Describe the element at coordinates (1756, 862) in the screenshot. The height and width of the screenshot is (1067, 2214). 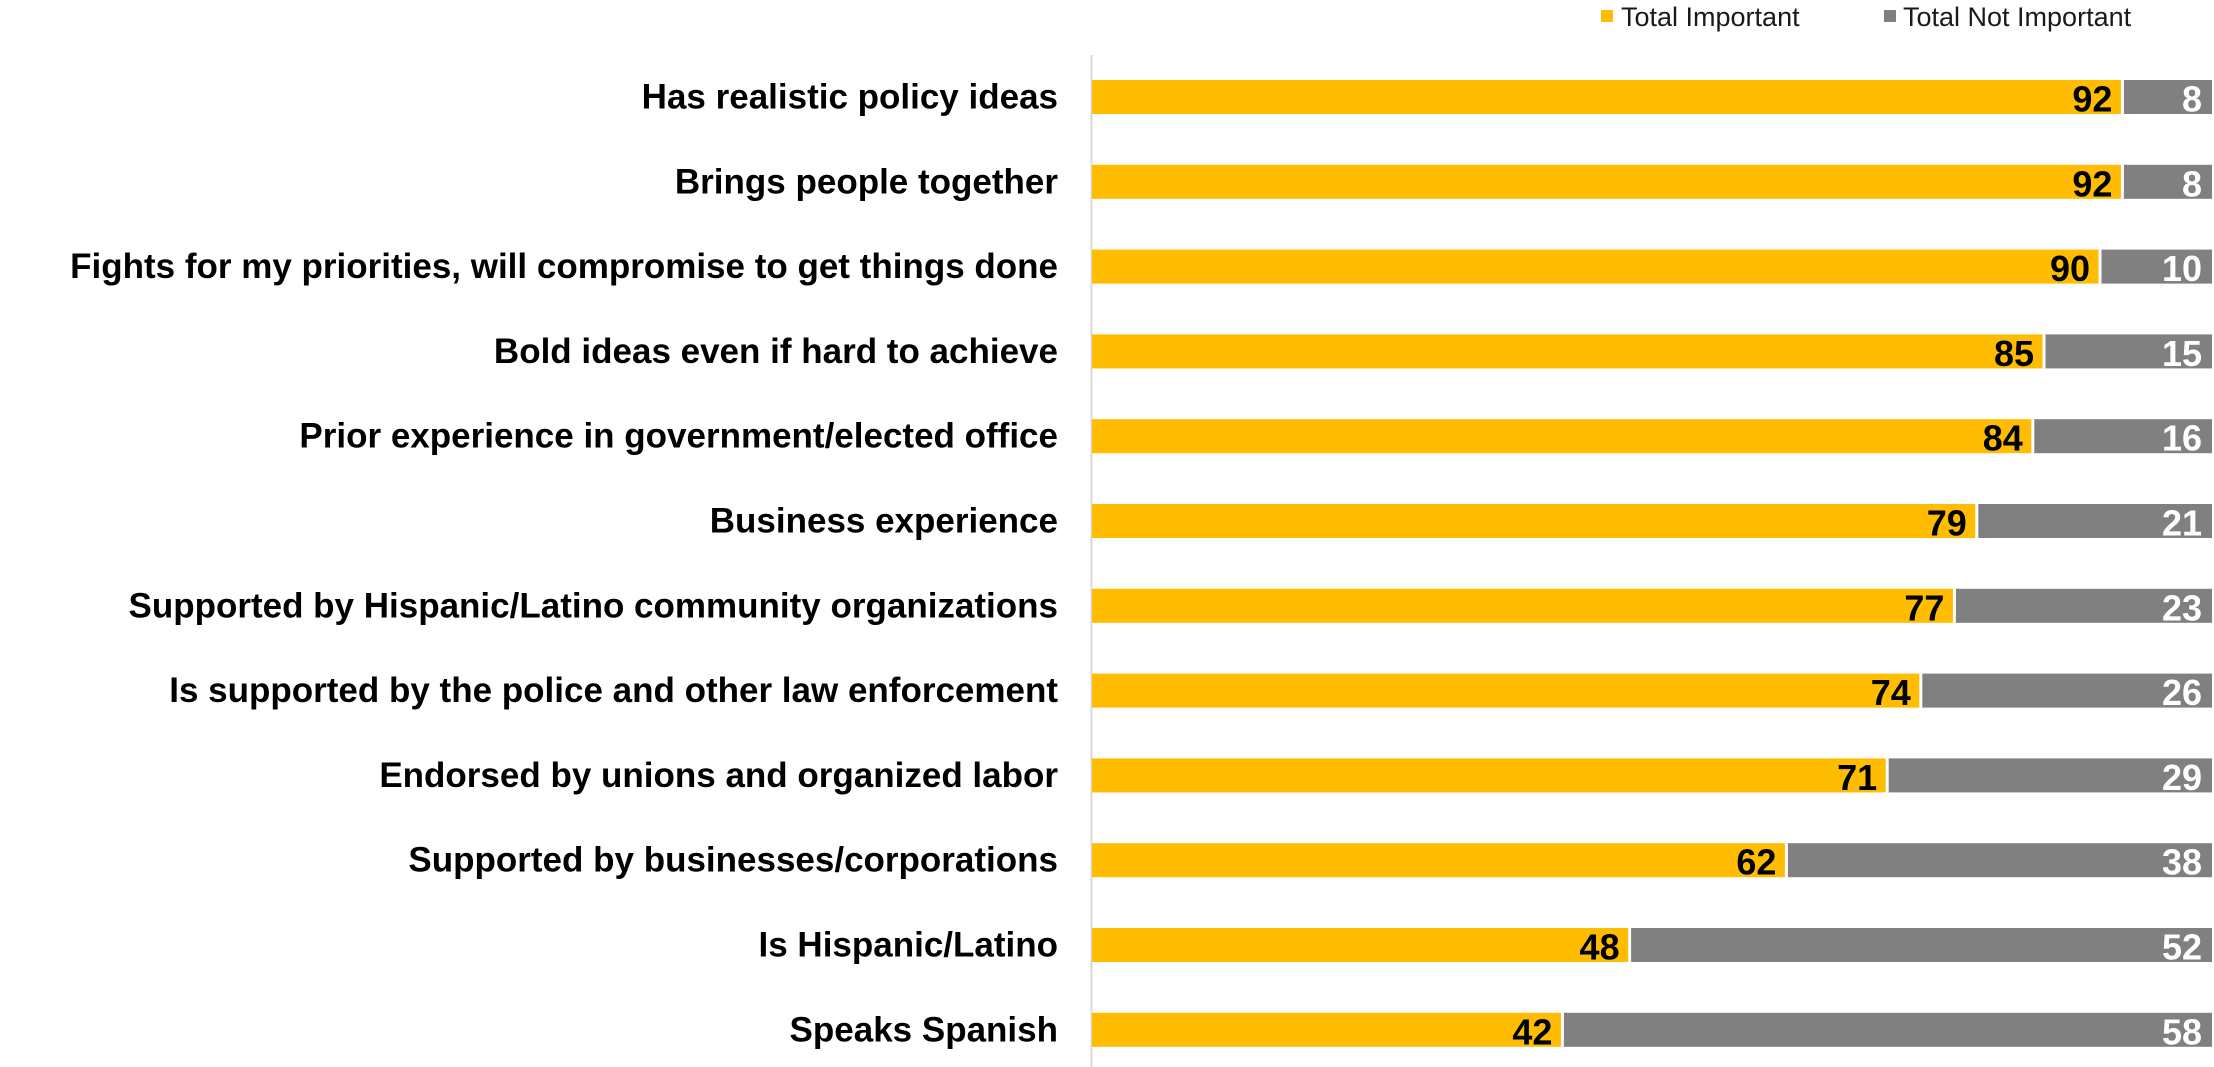
I see `value-label-important: 62` at that location.